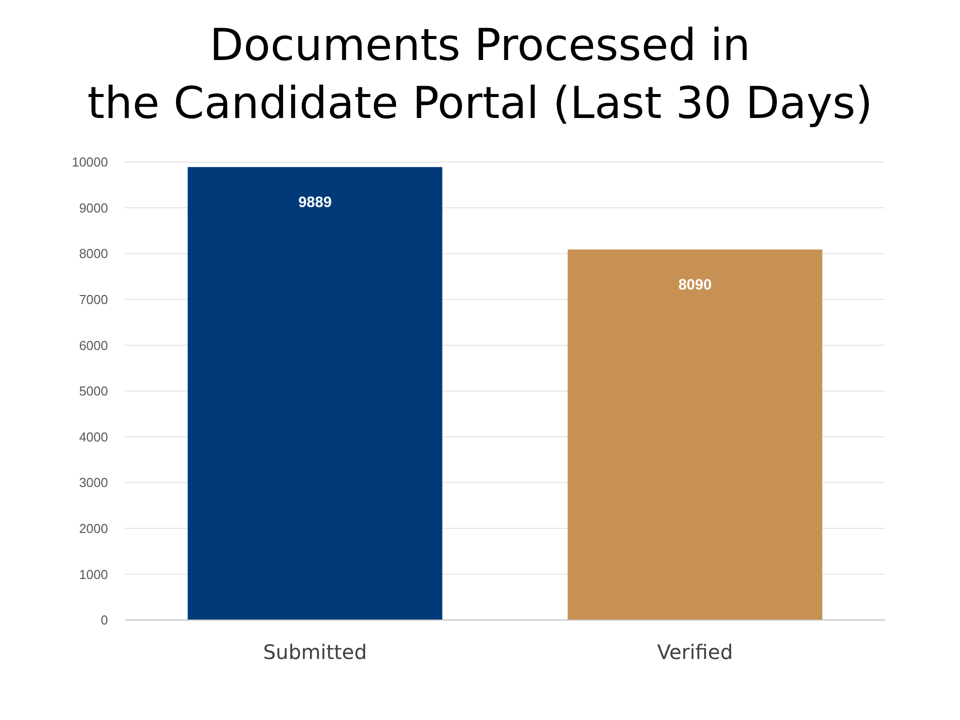 The height and width of the screenshot is (720, 960). Describe the element at coordinates (480, 74) in the screenshot. I see `chart-title: Documents Processed in the Candidate Portal (Last 30 Days)` at that location.